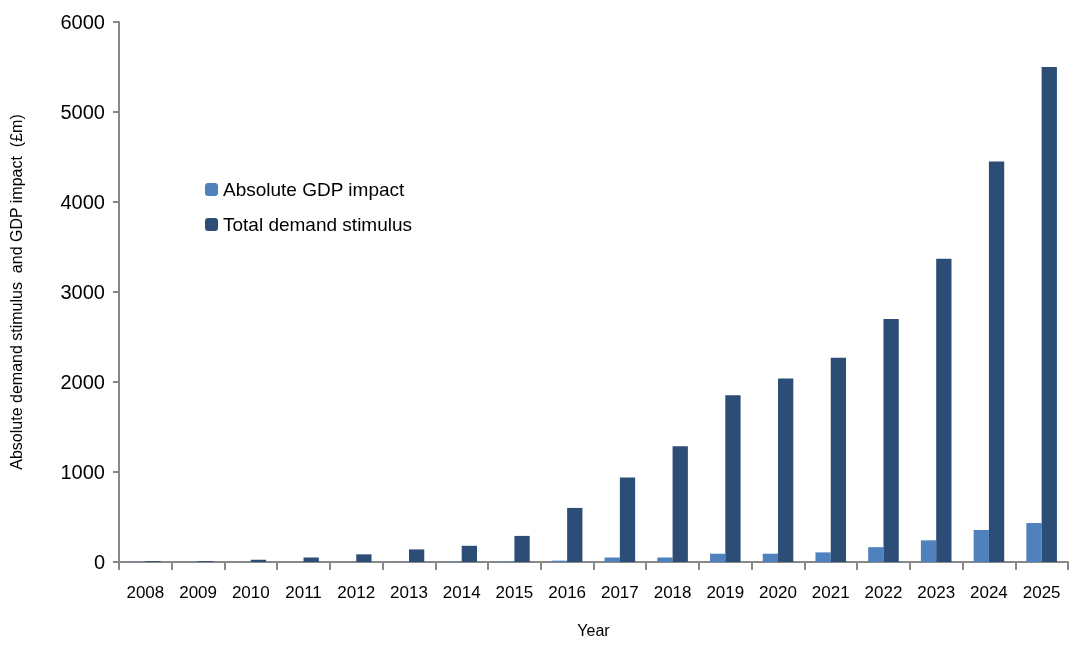  I want to click on y-tick-label: 6000, so click(82, 22).